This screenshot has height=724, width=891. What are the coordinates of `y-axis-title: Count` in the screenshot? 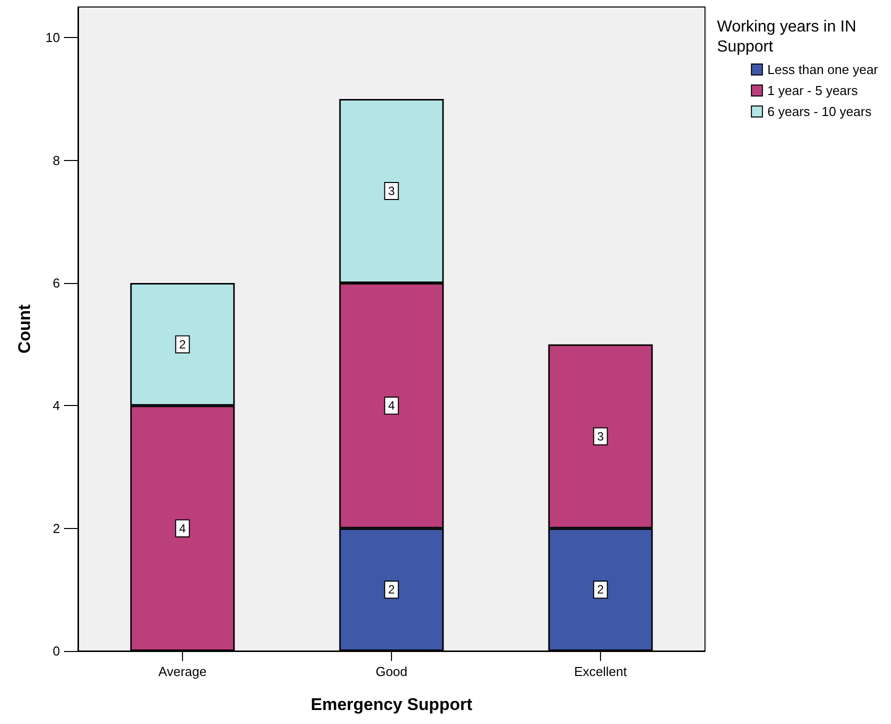 It's located at (24, 329).